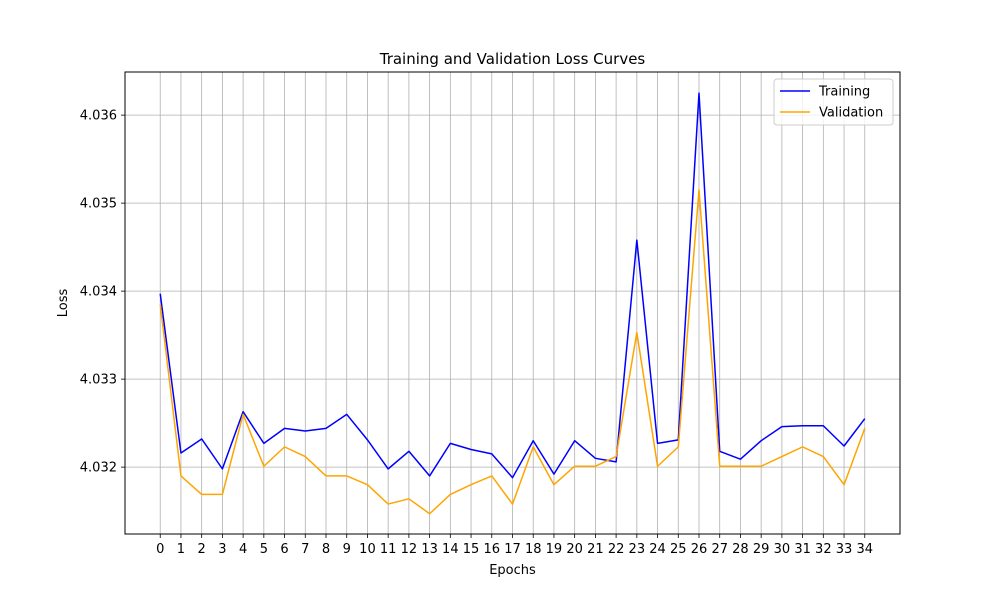  Describe the element at coordinates (181, 549) in the screenshot. I see `x-tick-label: 1` at that location.